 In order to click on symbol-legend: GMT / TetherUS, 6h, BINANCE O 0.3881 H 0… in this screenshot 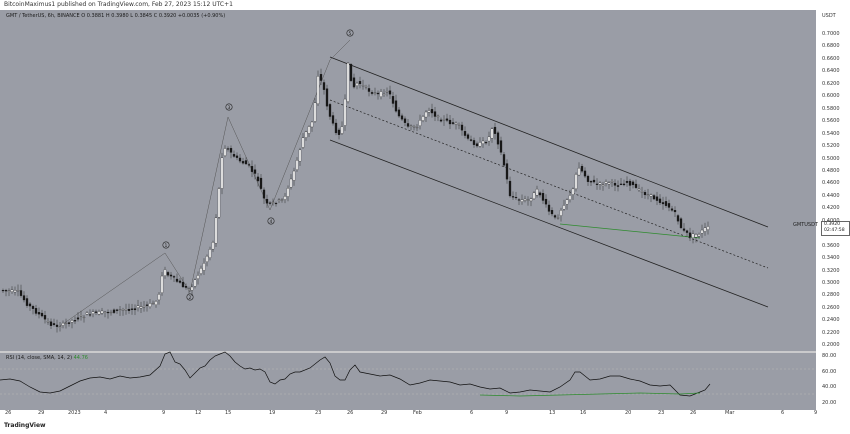, I will do `click(115, 16)`.